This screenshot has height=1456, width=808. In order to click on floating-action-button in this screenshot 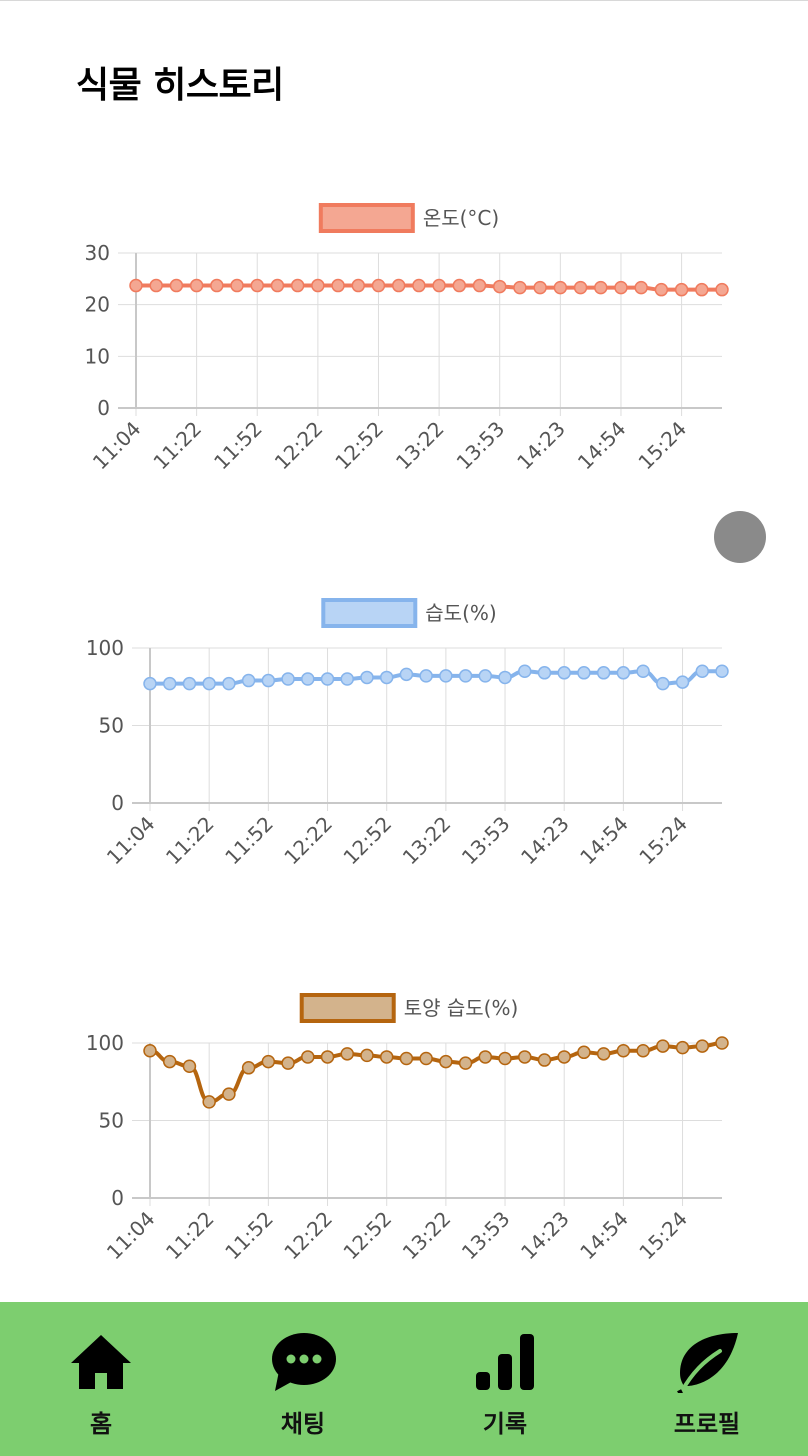, I will do `click(740, 537)`.